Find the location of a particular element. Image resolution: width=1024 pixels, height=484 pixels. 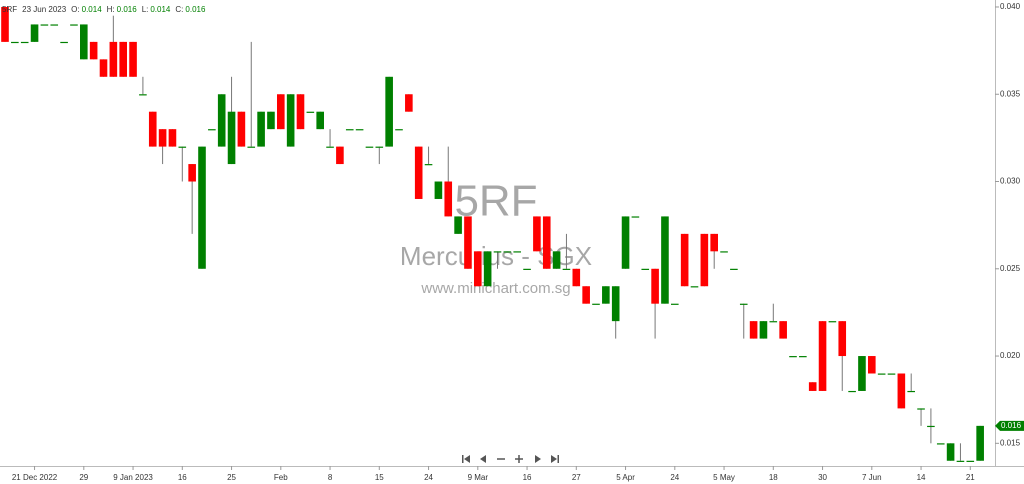

watermark-site: www.minichart.com.sg is located at coordinates (495, 288).